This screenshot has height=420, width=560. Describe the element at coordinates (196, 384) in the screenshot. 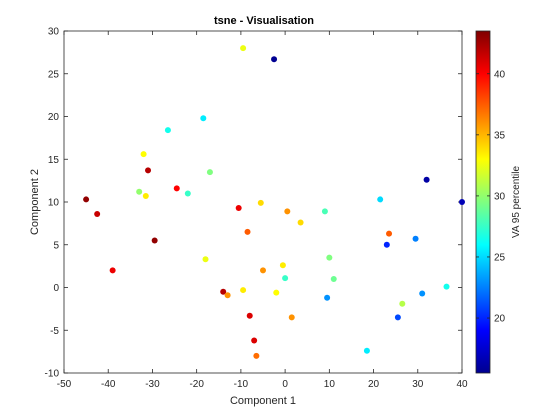

I see `x-tick-label: -20` at that location.